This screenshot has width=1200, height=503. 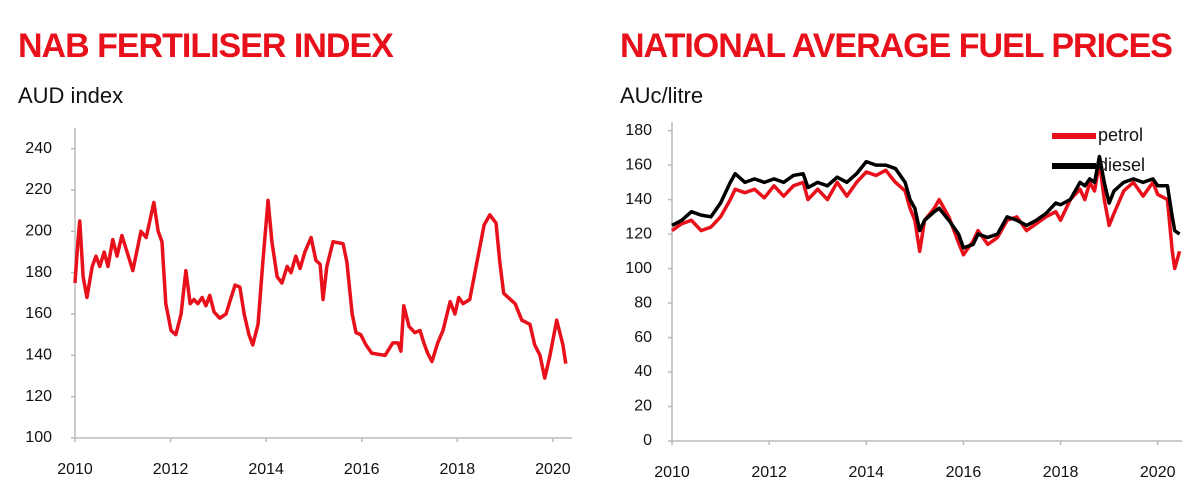 I want to click on y-tick-label: 0, so click(x=647, y=440).